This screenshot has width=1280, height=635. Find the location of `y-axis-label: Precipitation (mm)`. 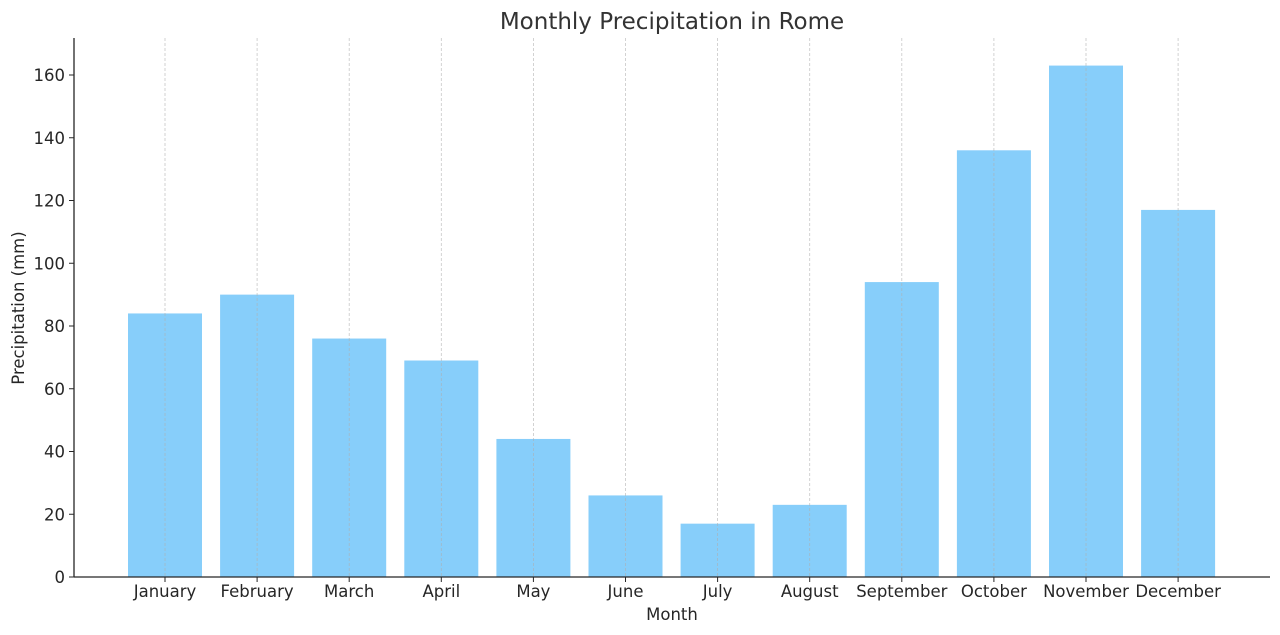

y-axis-label: Precipitation (mm) is located at coordinates (18, 307).